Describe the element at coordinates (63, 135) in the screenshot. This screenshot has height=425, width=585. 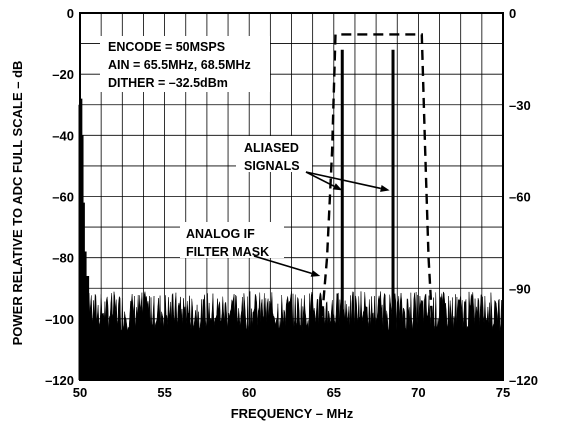
I see `y-left-tick-label: –40` at that location.